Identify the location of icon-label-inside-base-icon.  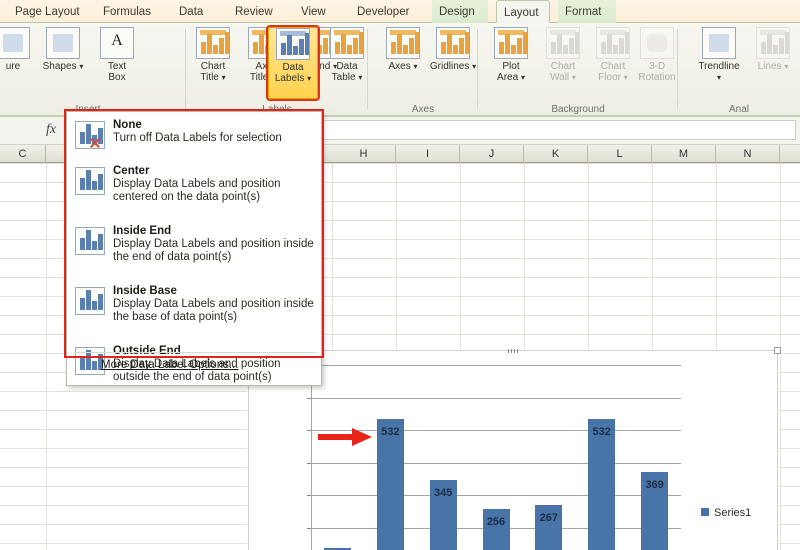
(90, 301).